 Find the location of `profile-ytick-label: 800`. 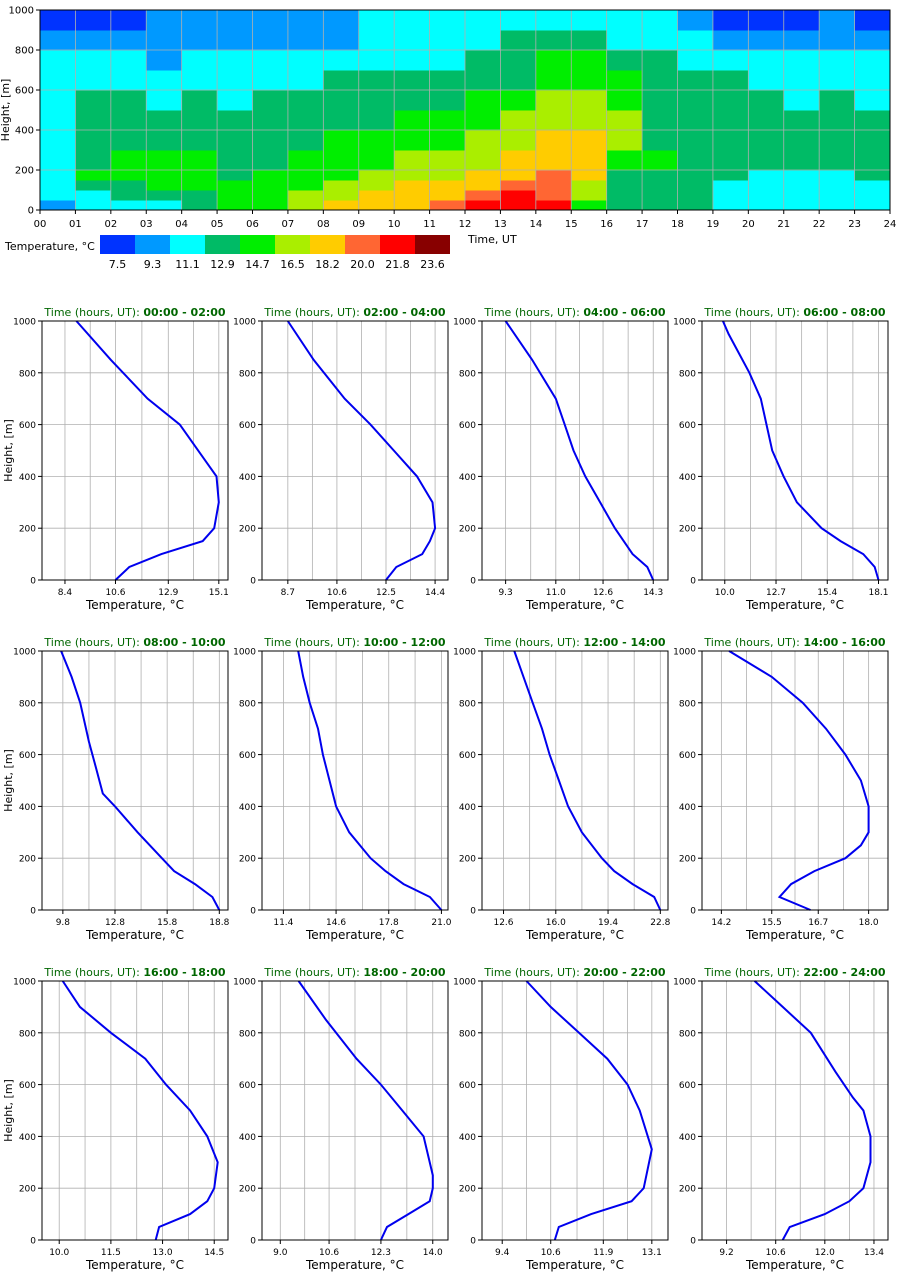

profile-ytick-label: 800 is located at coordinates (687, 374).